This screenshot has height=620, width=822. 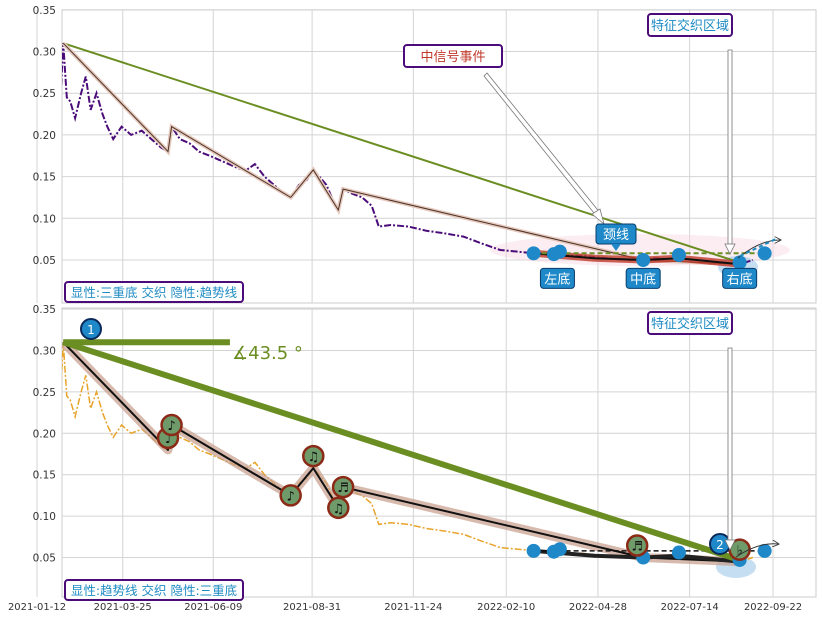 What do you see at coordinates (598, 607) in the screenshot?
I see `x-tick-label: 2022-04-28` at bounding box center [598, 607].